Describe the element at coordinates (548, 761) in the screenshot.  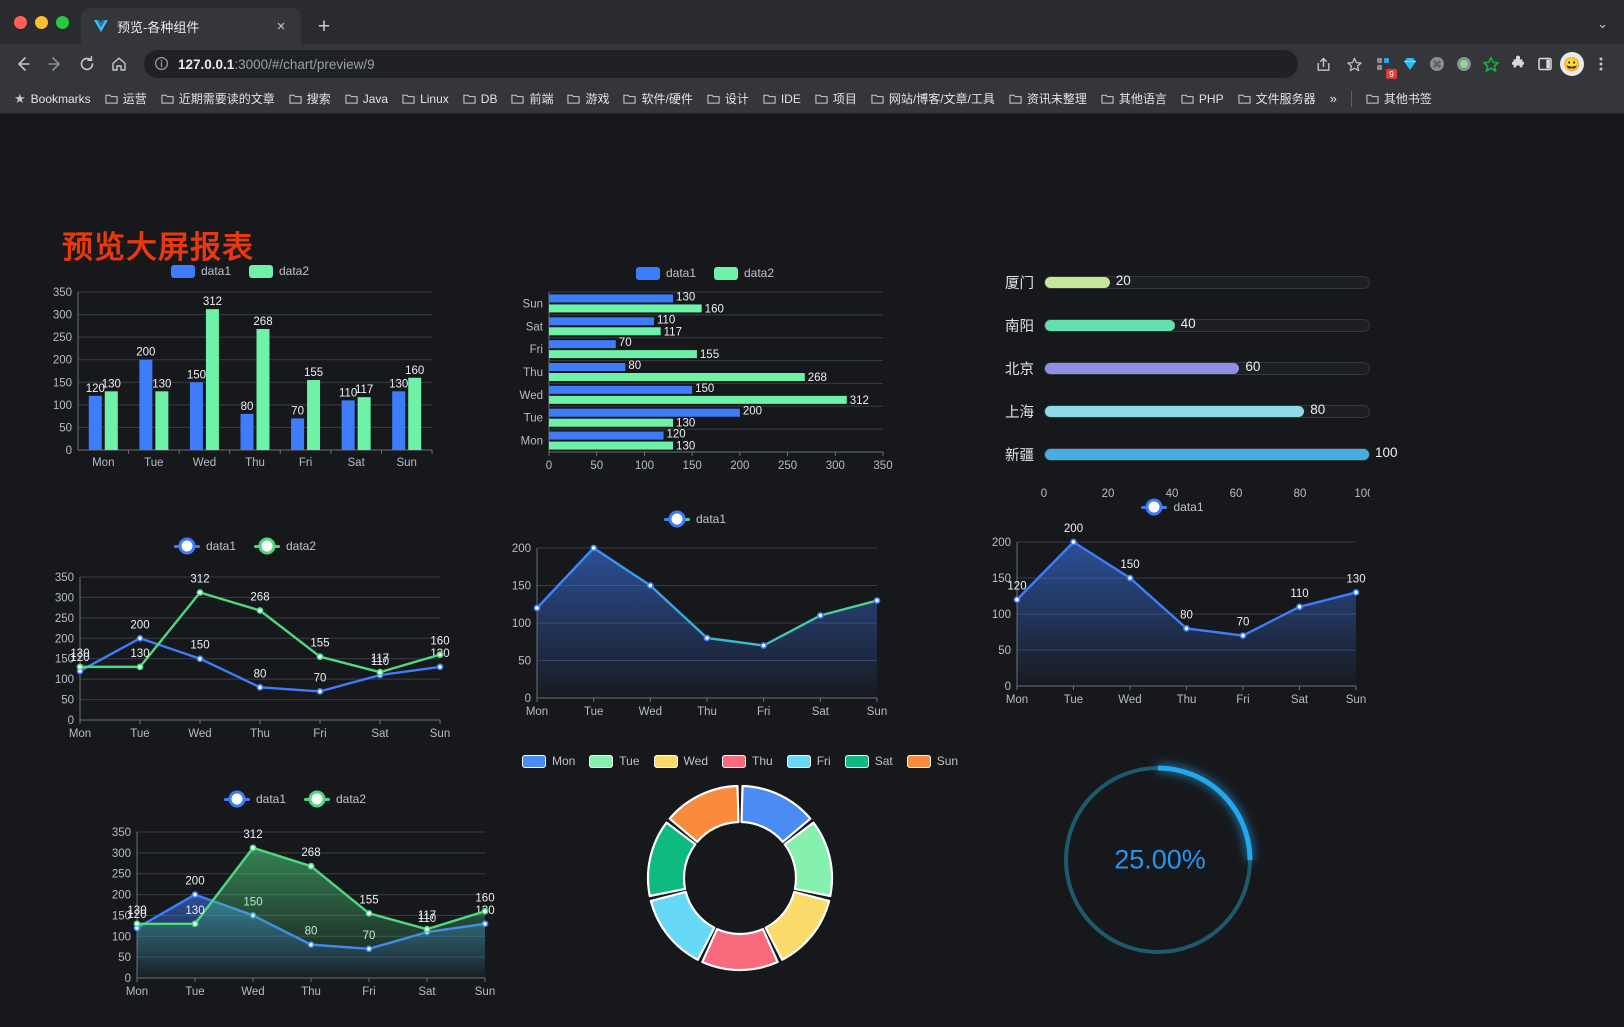
I see `legend-item-mon: Mon` at that location.